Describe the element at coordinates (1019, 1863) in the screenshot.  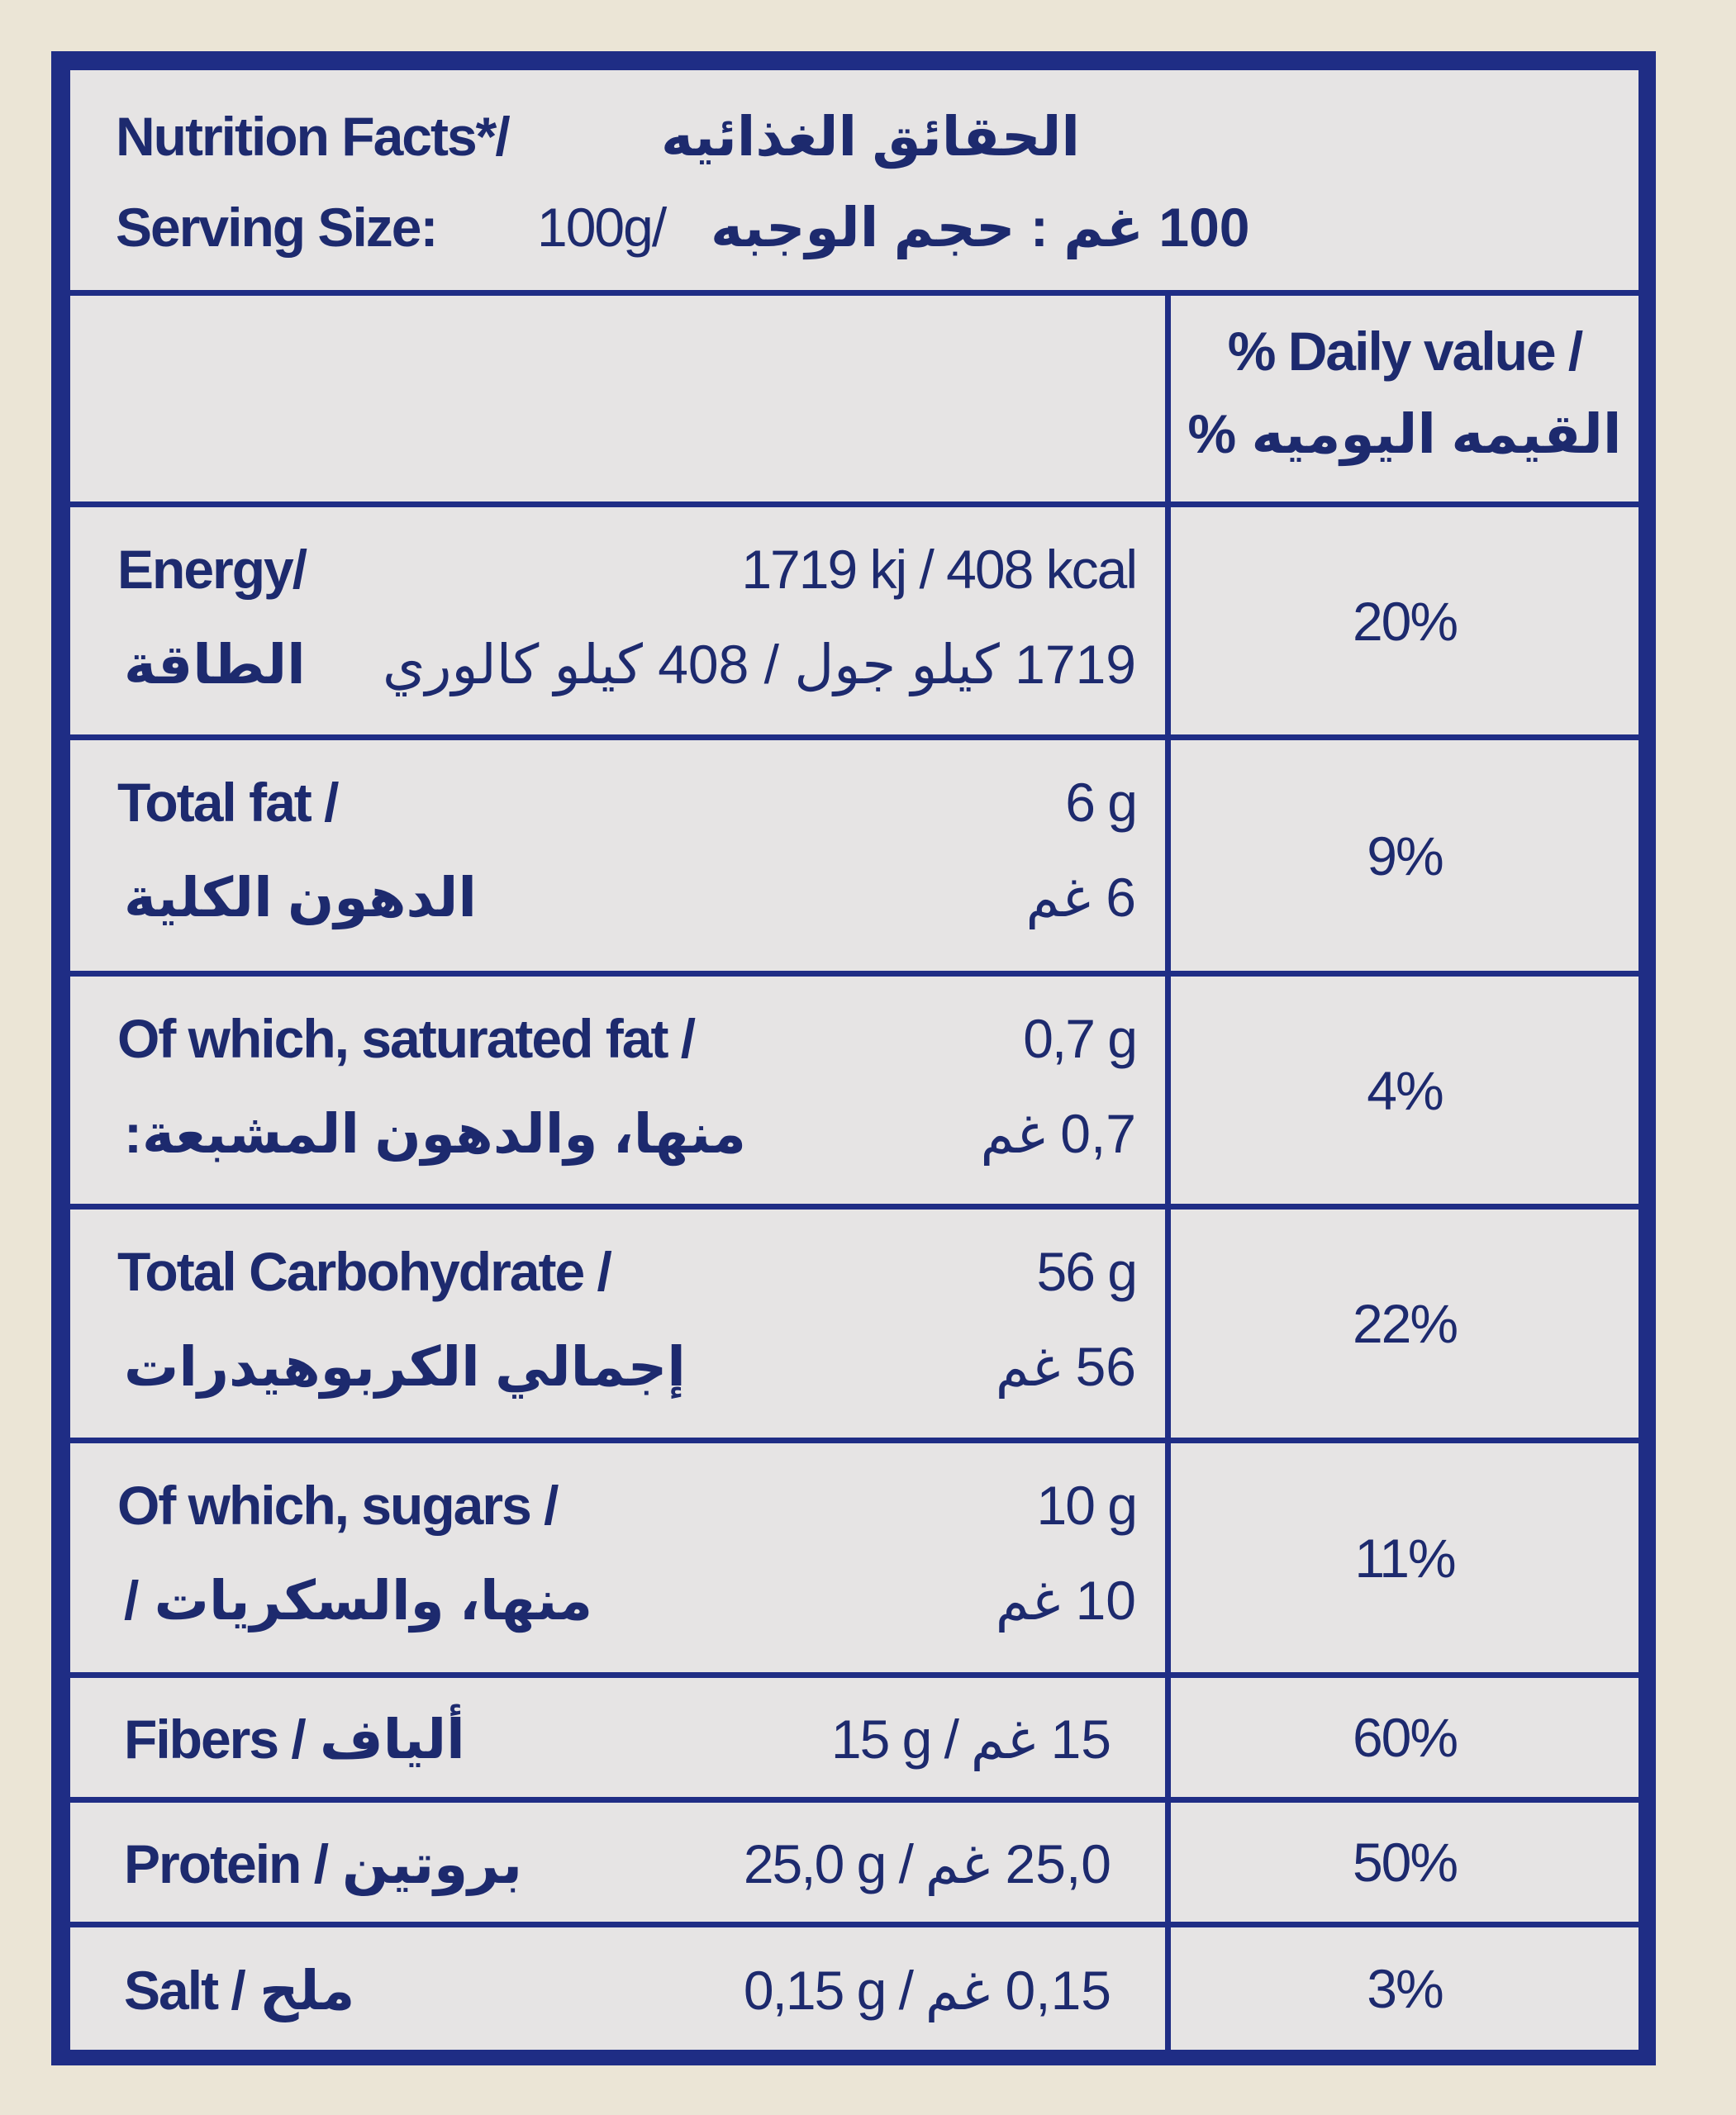
I see `nutrient-value-ar: 25,0 غم` at that location.